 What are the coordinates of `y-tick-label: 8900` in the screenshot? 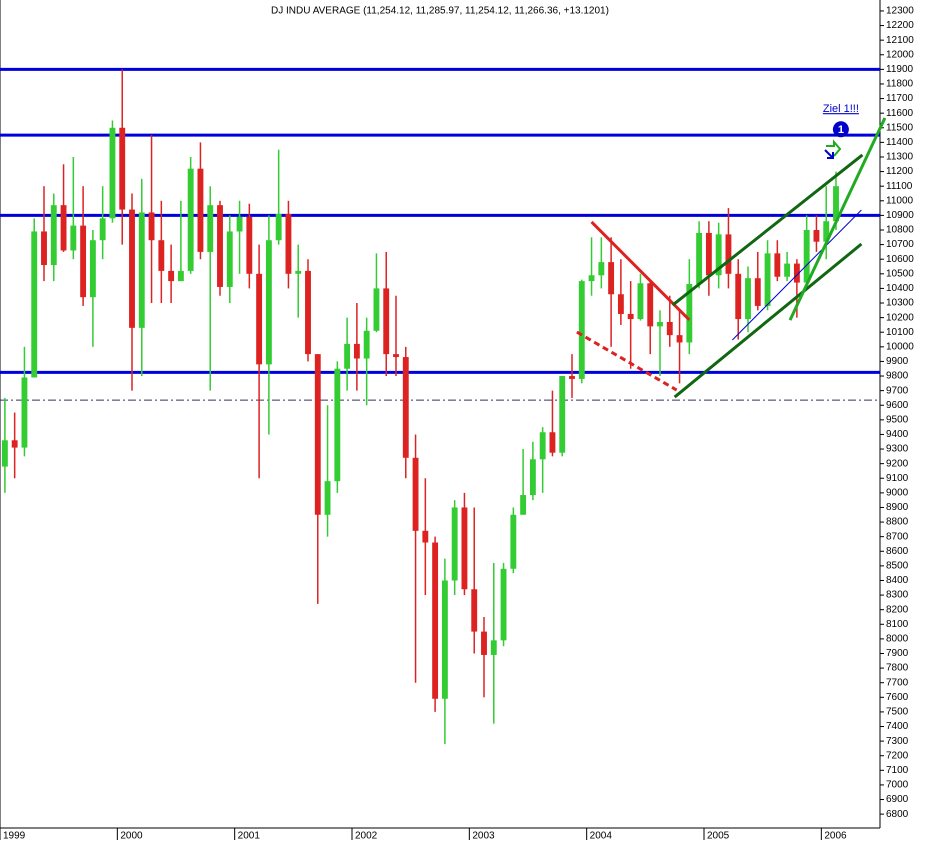 It's located at (897, 507).